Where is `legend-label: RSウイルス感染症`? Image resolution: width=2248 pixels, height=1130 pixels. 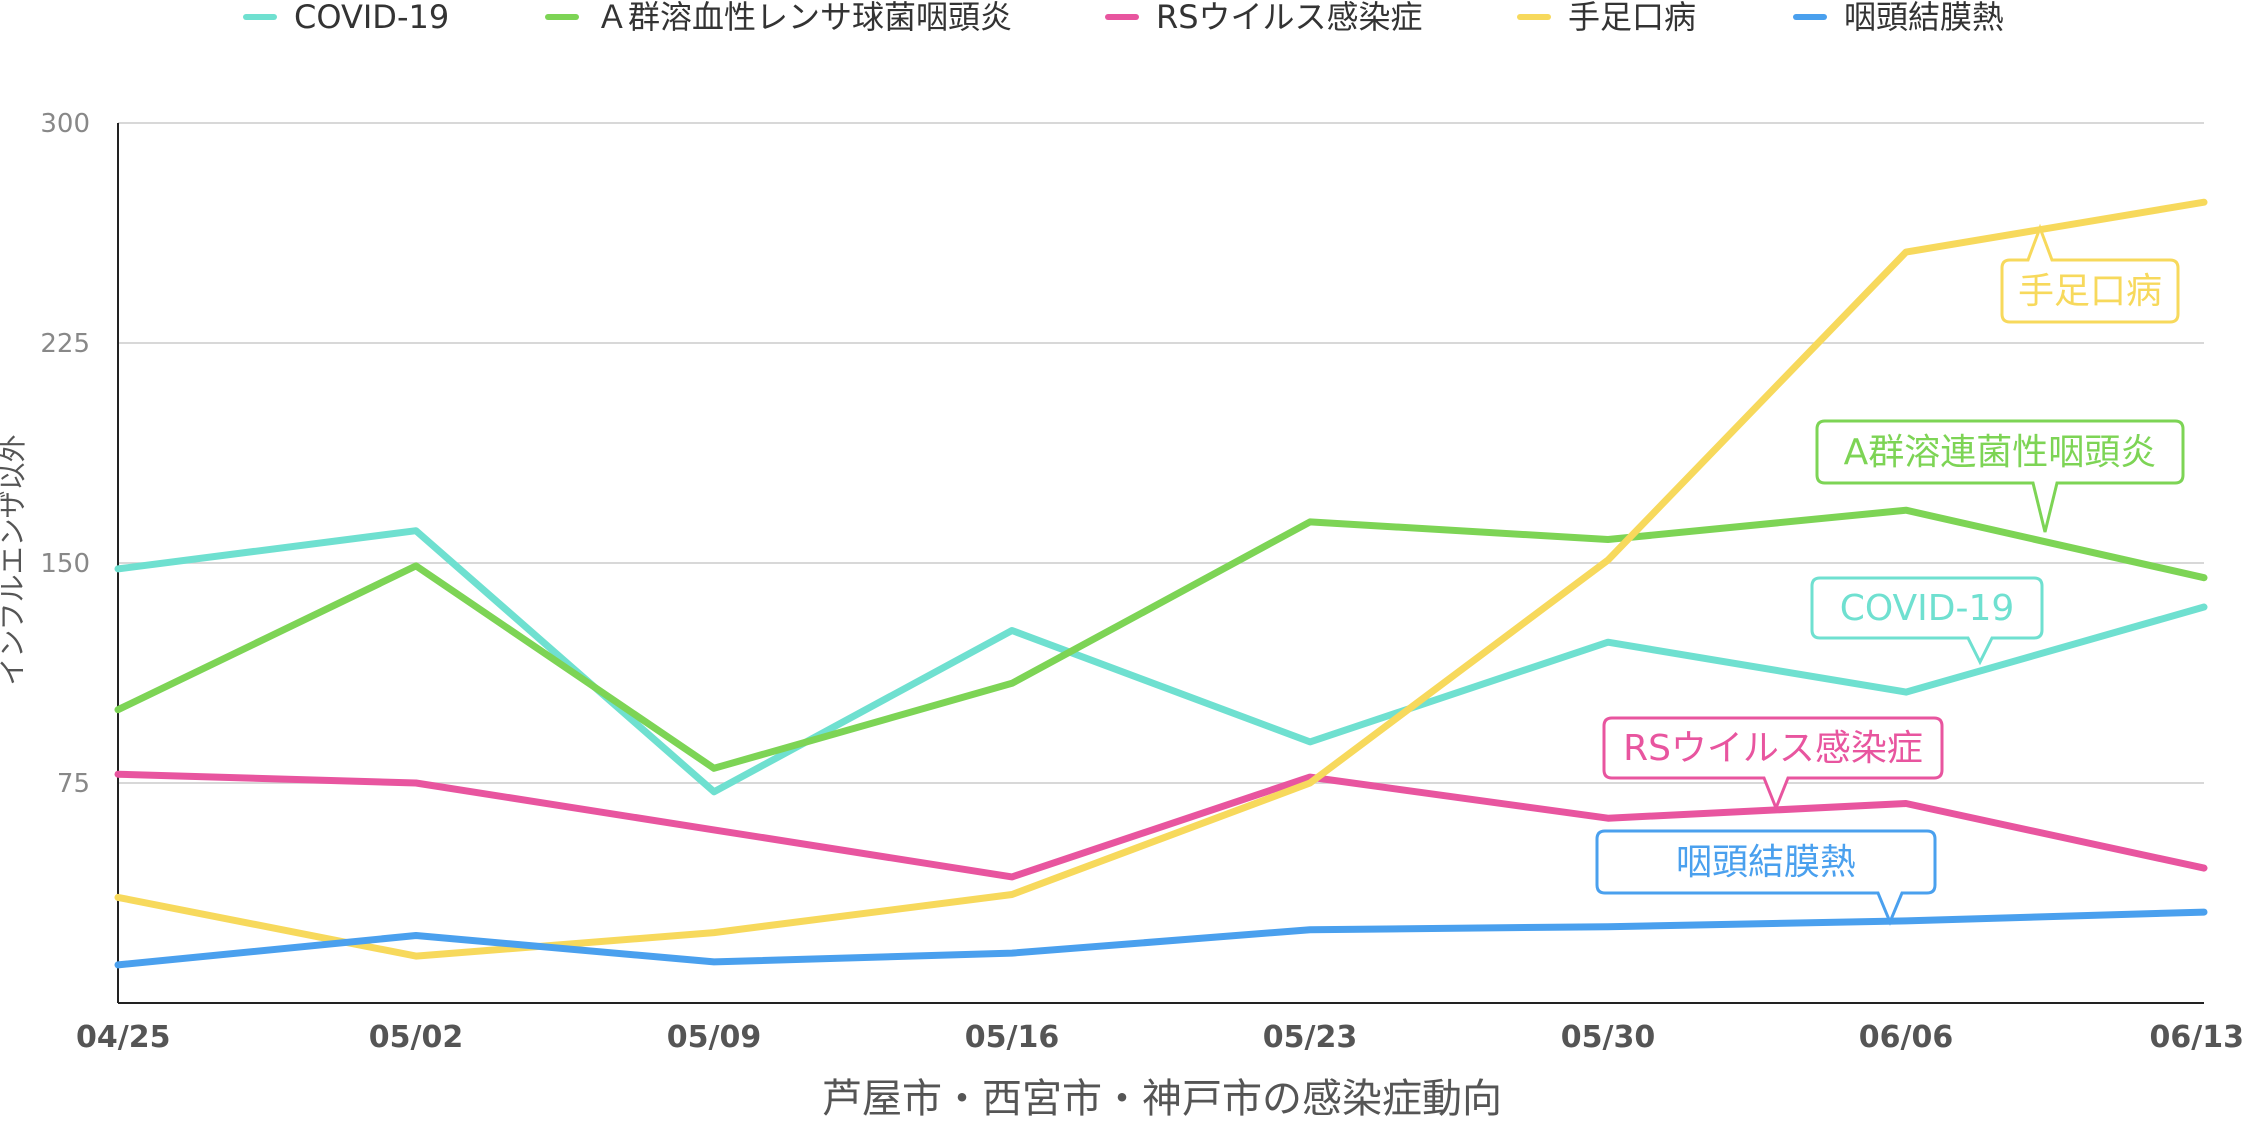
legend-label: RSウイルス感染症 is located at coordinates (1289, 18).